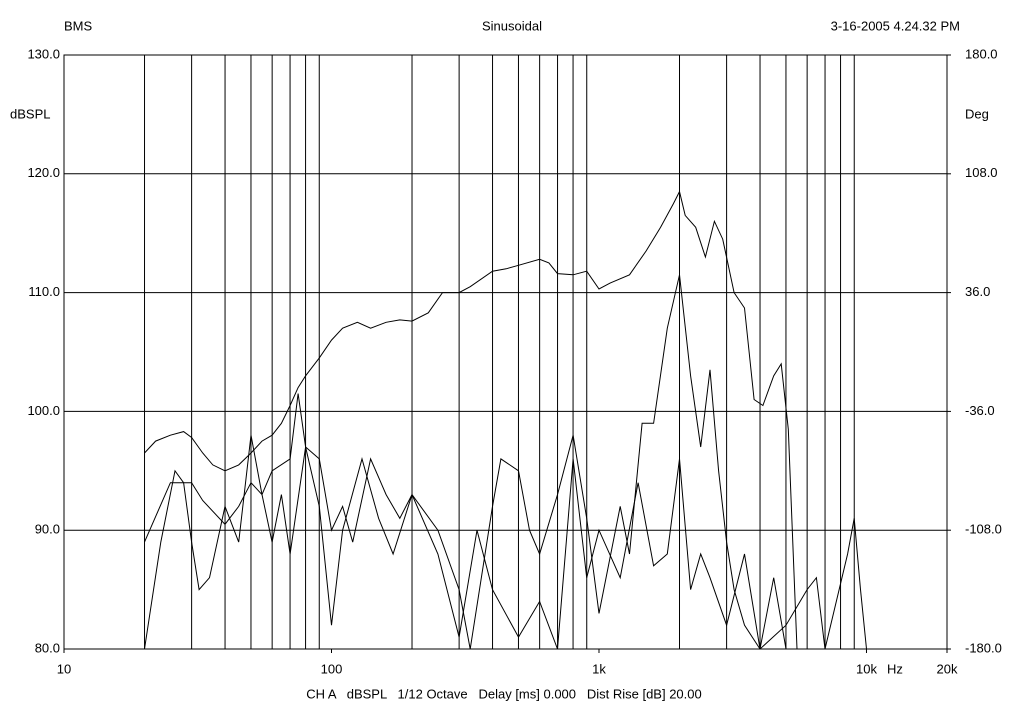 This screenshot has width=1024, height=714. What do you see at coordinates (599, 668) in the screenshot?
I see `x-tick-label: 1k` at bounding box center [599, 668].